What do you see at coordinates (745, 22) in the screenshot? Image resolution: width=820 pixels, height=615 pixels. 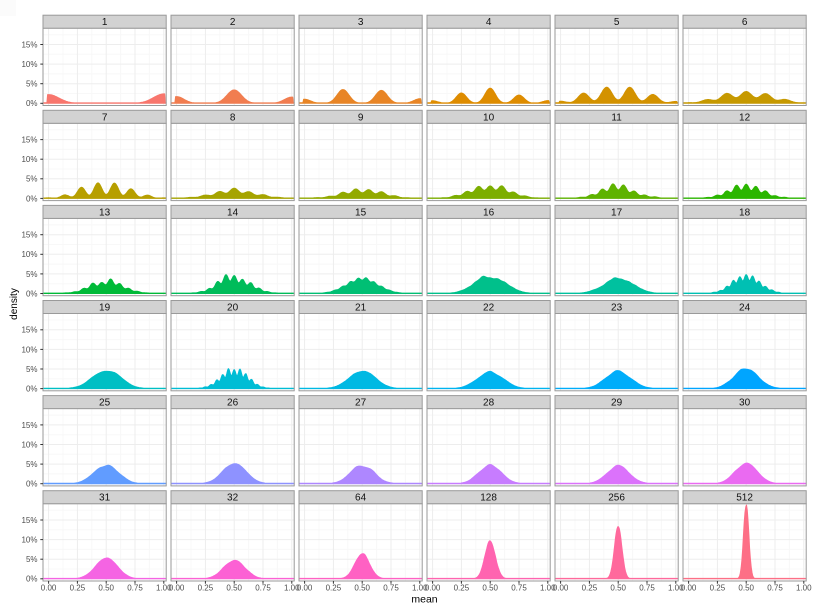 I see `svg-text: 6` at bounding box center [745, 22].